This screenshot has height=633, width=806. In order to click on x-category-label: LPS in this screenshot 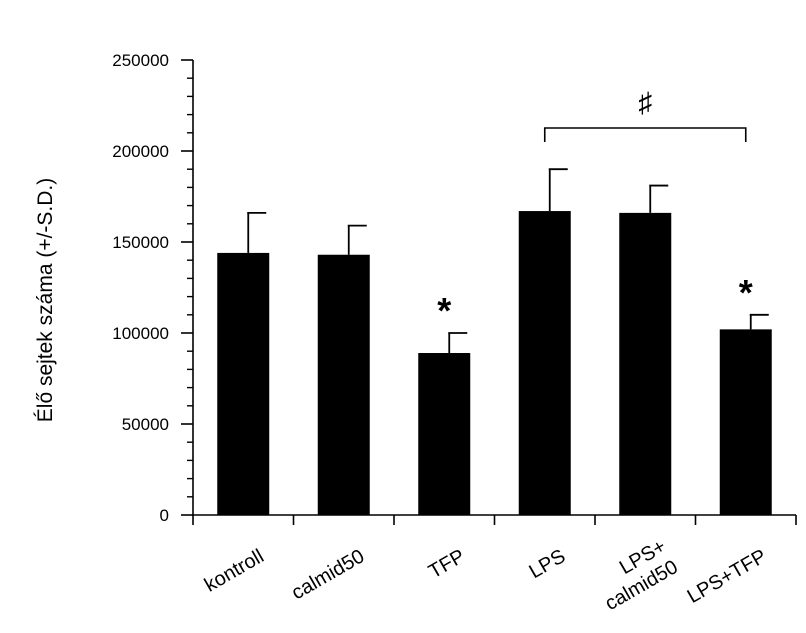, I will do `click(548, 564)`.